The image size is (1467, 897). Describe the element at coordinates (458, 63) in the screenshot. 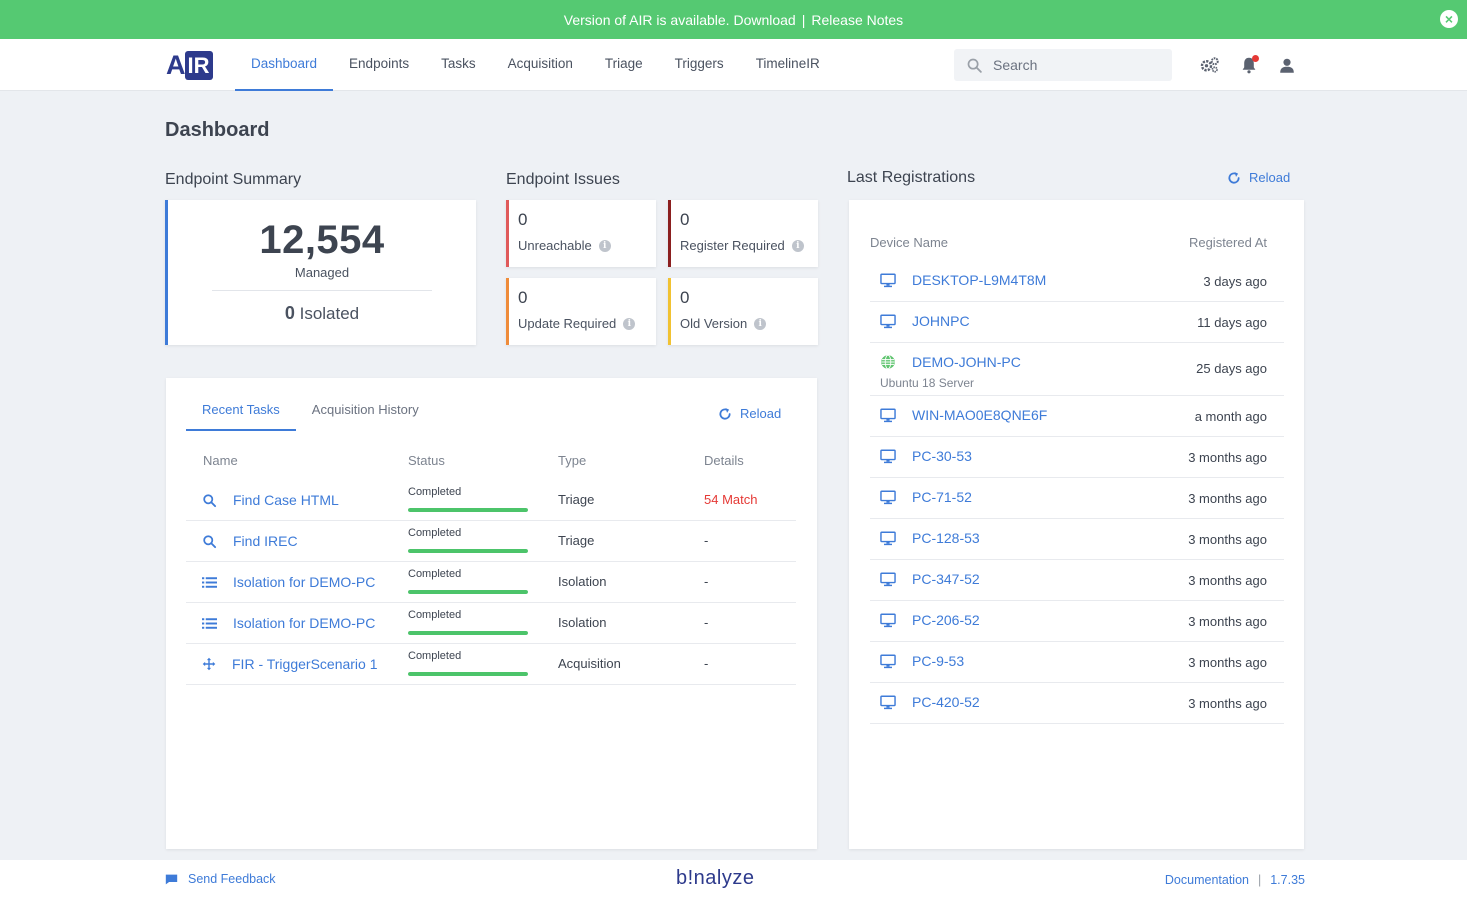

I see `nav-item-tasks: Tasks` at that location.